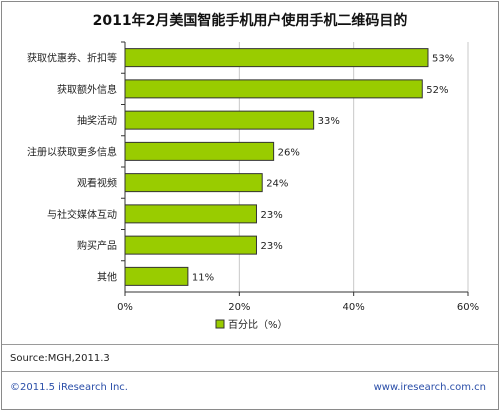 This screenshot has height=411, width=500. Describe the element at coordinates (468, 307) in the screenshot. I see `x-tick-label: 60%` at that location.